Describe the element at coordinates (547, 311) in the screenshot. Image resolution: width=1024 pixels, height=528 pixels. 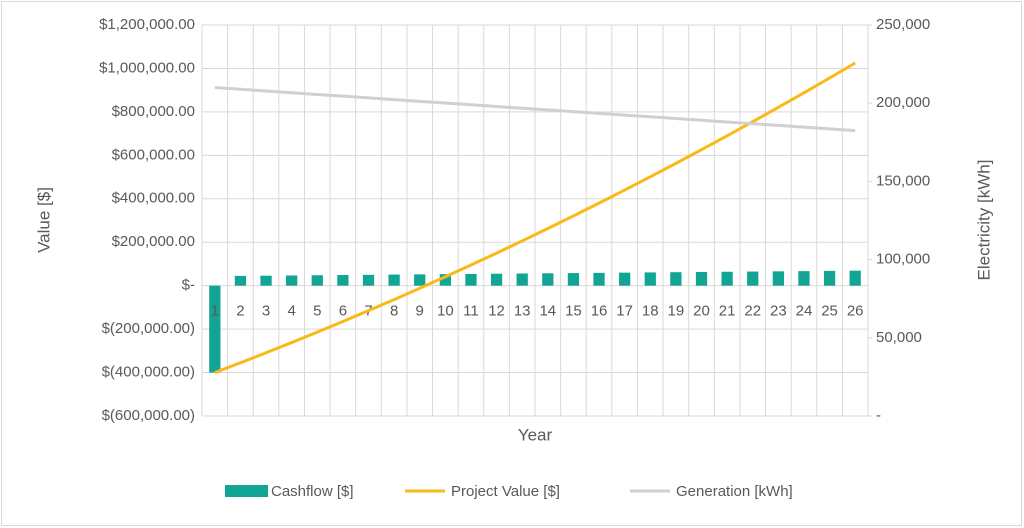
I see `x-tick-label: 14` at that location.